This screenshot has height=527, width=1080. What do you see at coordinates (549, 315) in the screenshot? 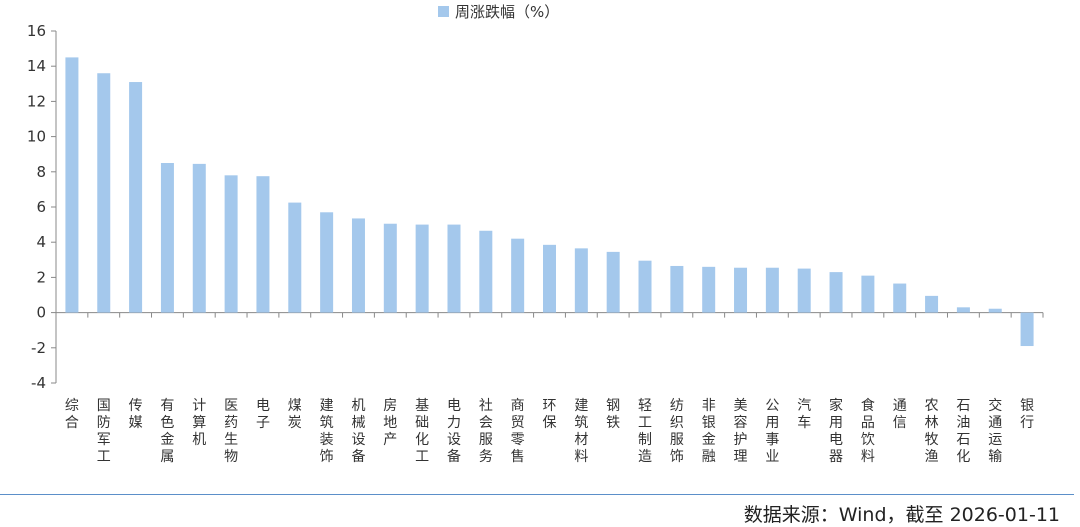
I see `x-axis` at bounding box center [549, 315].